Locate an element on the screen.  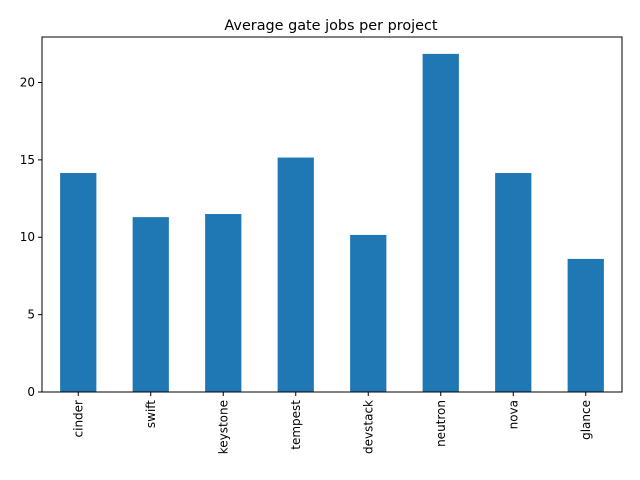
y-tick-label: 10 is located at coordinates (27, 237).